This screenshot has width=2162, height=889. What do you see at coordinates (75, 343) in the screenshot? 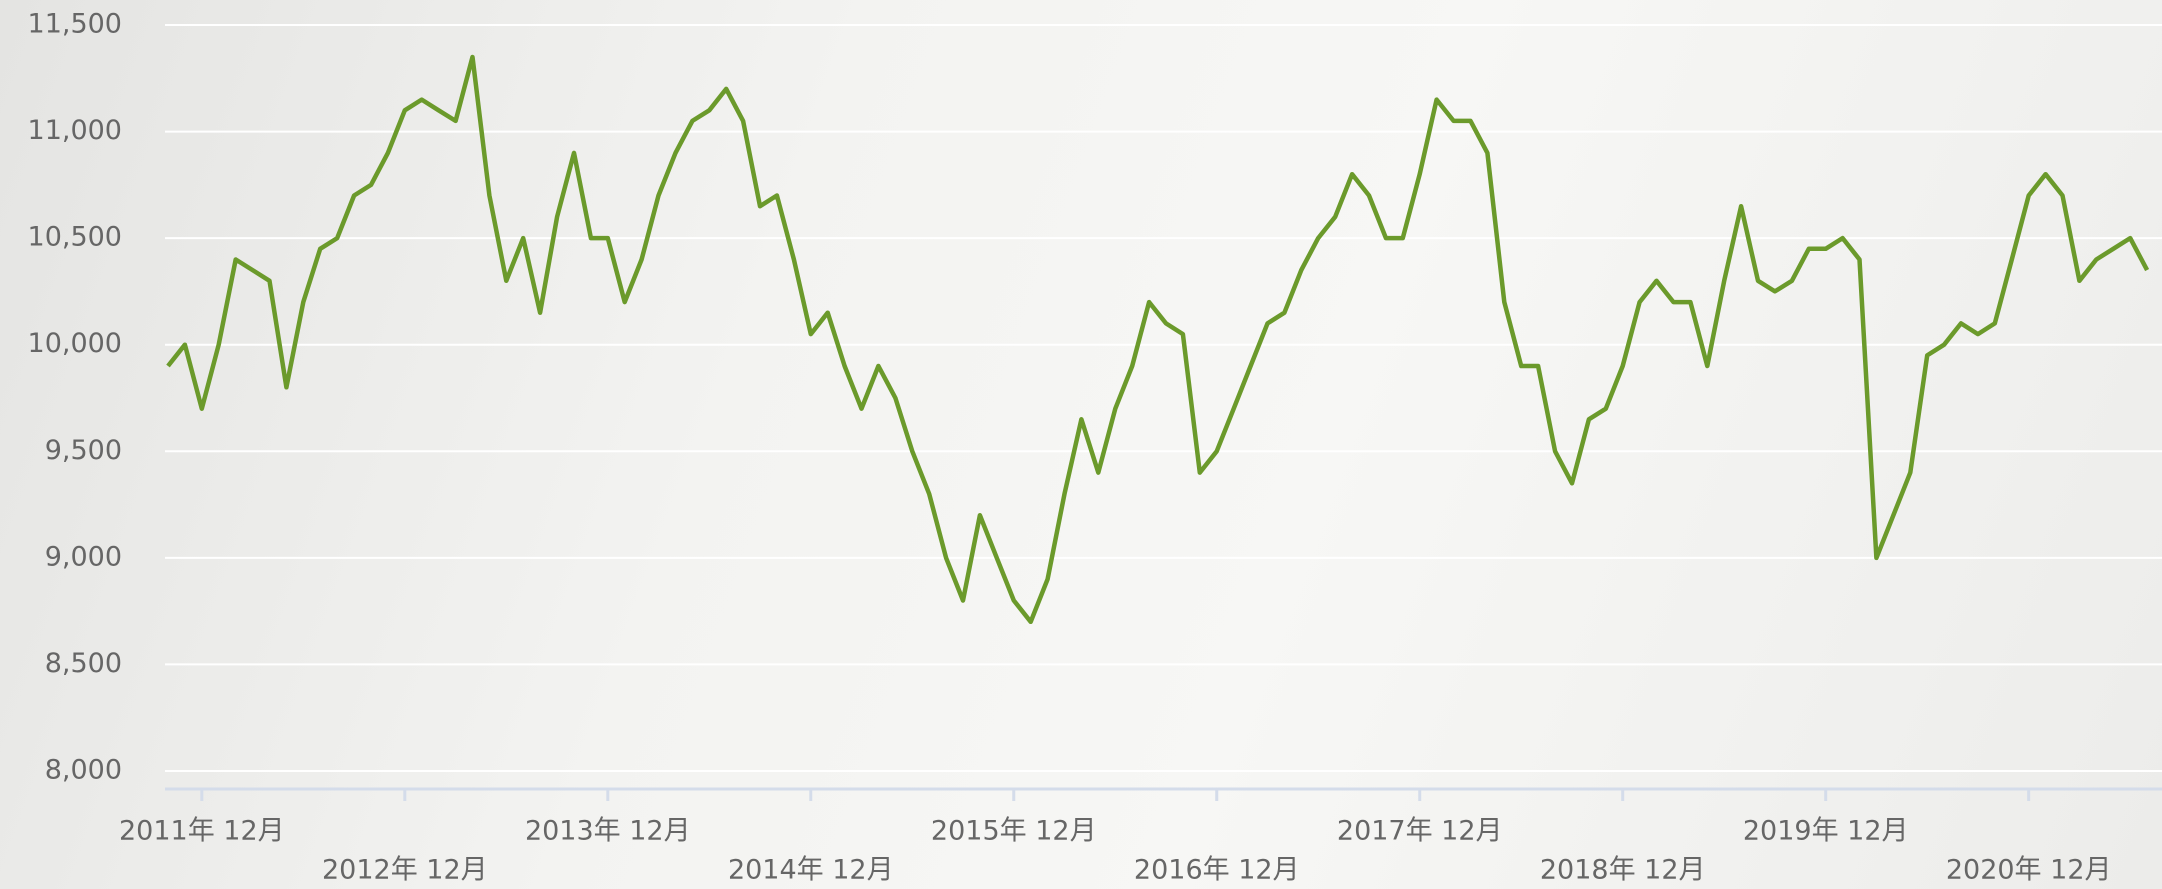
I see `y-tick-label: 10,000` at bounding box center [75, 343].